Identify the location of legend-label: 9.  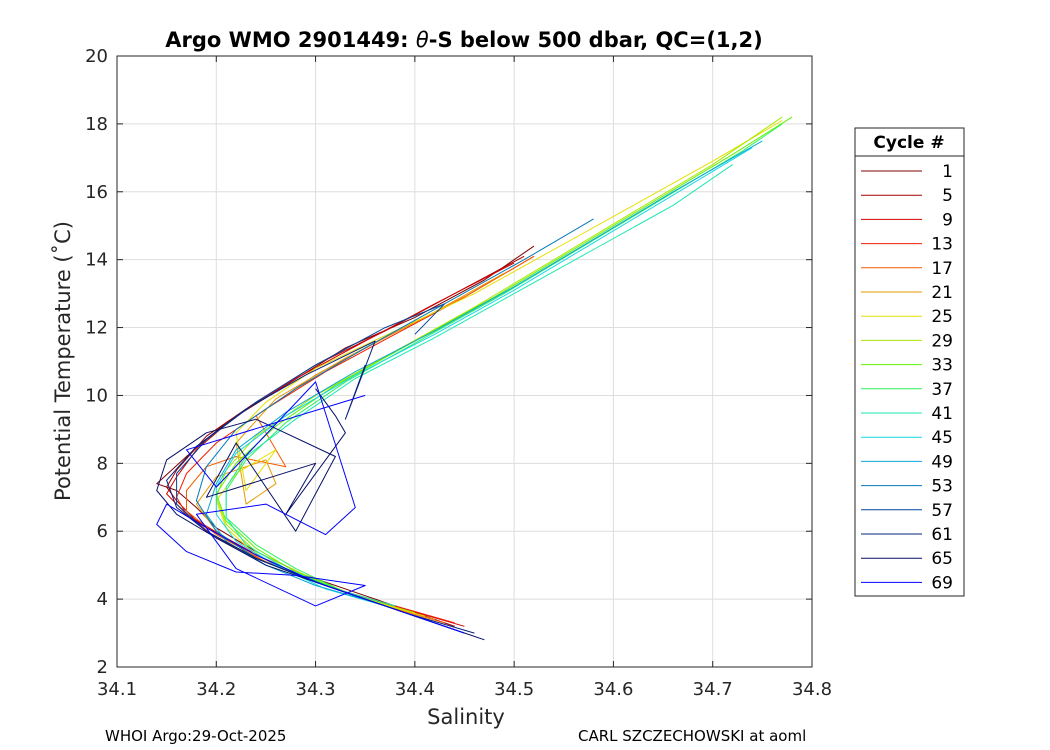
(947, 220).